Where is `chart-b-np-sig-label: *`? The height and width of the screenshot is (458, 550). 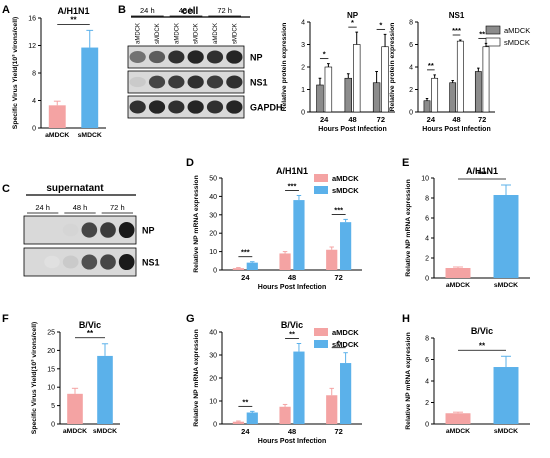
chart-b-np-sig-label: * is located at coordinates (324, 54).